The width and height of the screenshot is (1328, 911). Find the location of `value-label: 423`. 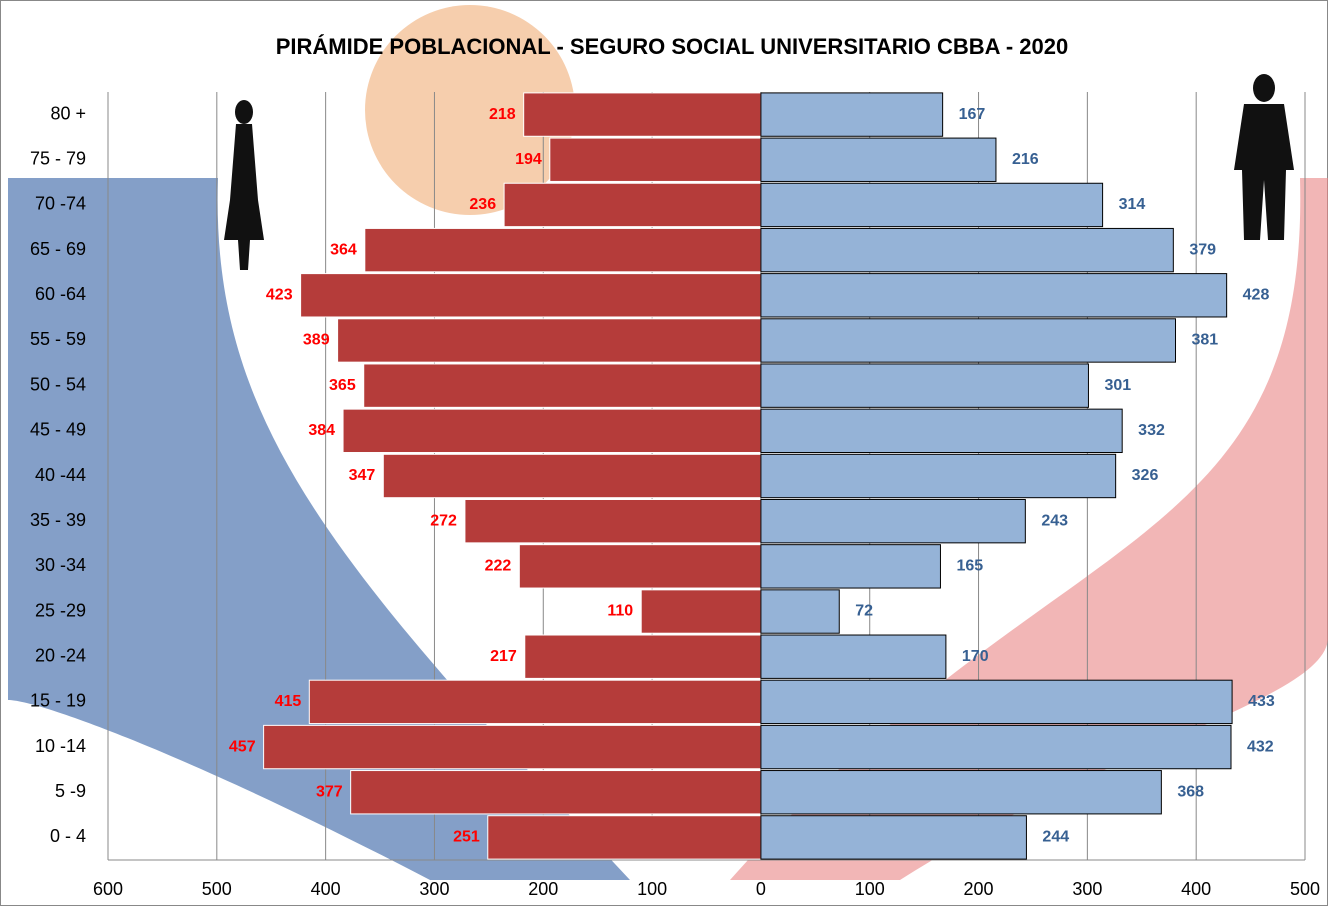

value-label: 423 is located at coordinates (279, 295).